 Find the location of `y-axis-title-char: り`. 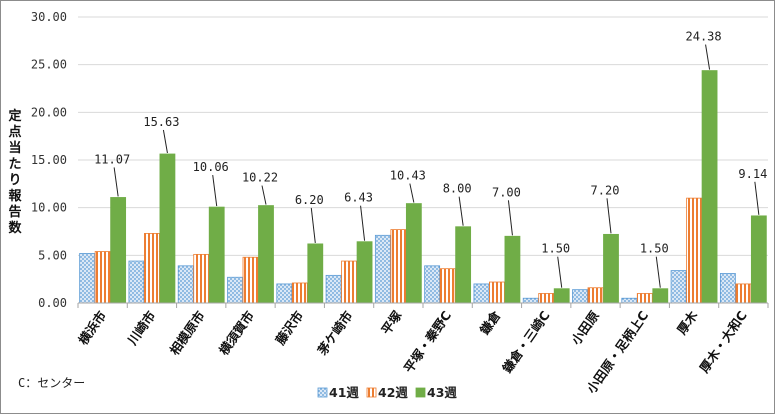

y-axis-title-char: り is located at coordinates (14, 180).